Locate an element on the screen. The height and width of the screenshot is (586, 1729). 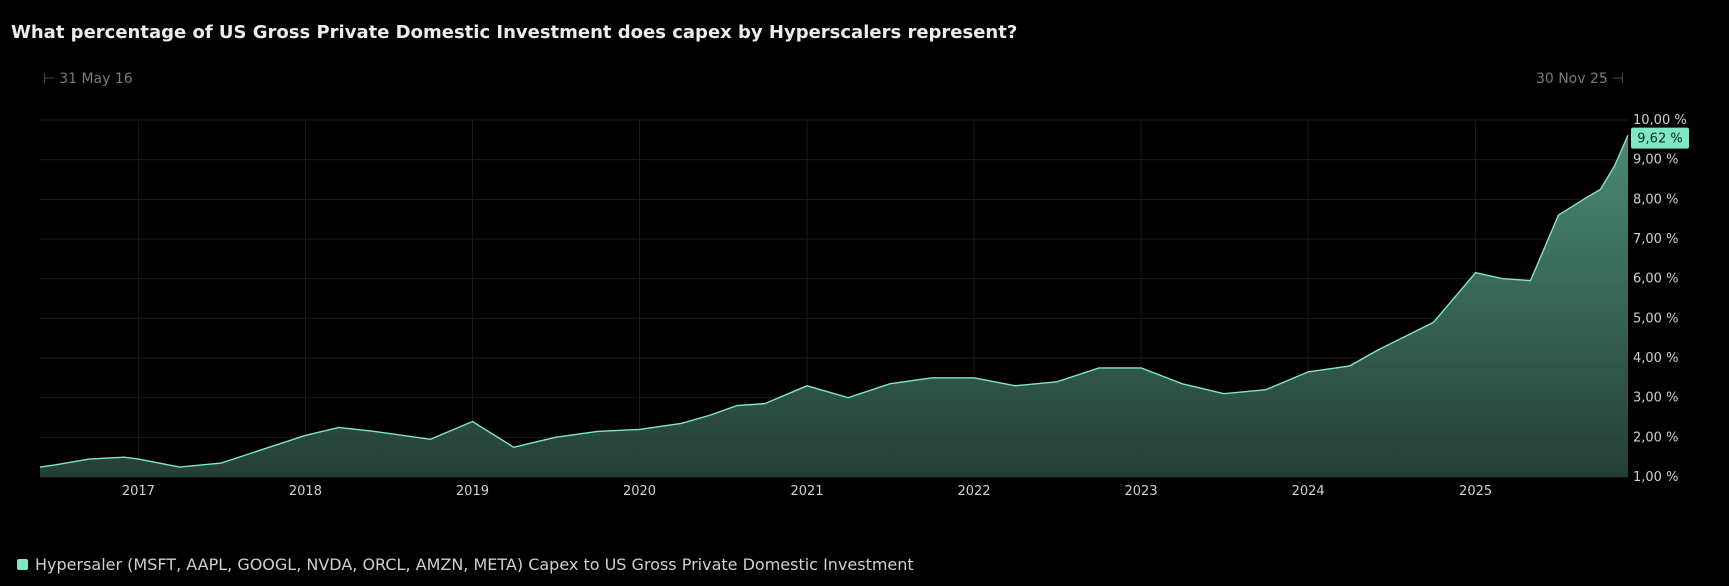
range-start-label: ⊢ 31 May 16 is located at coordinates (86, 79).